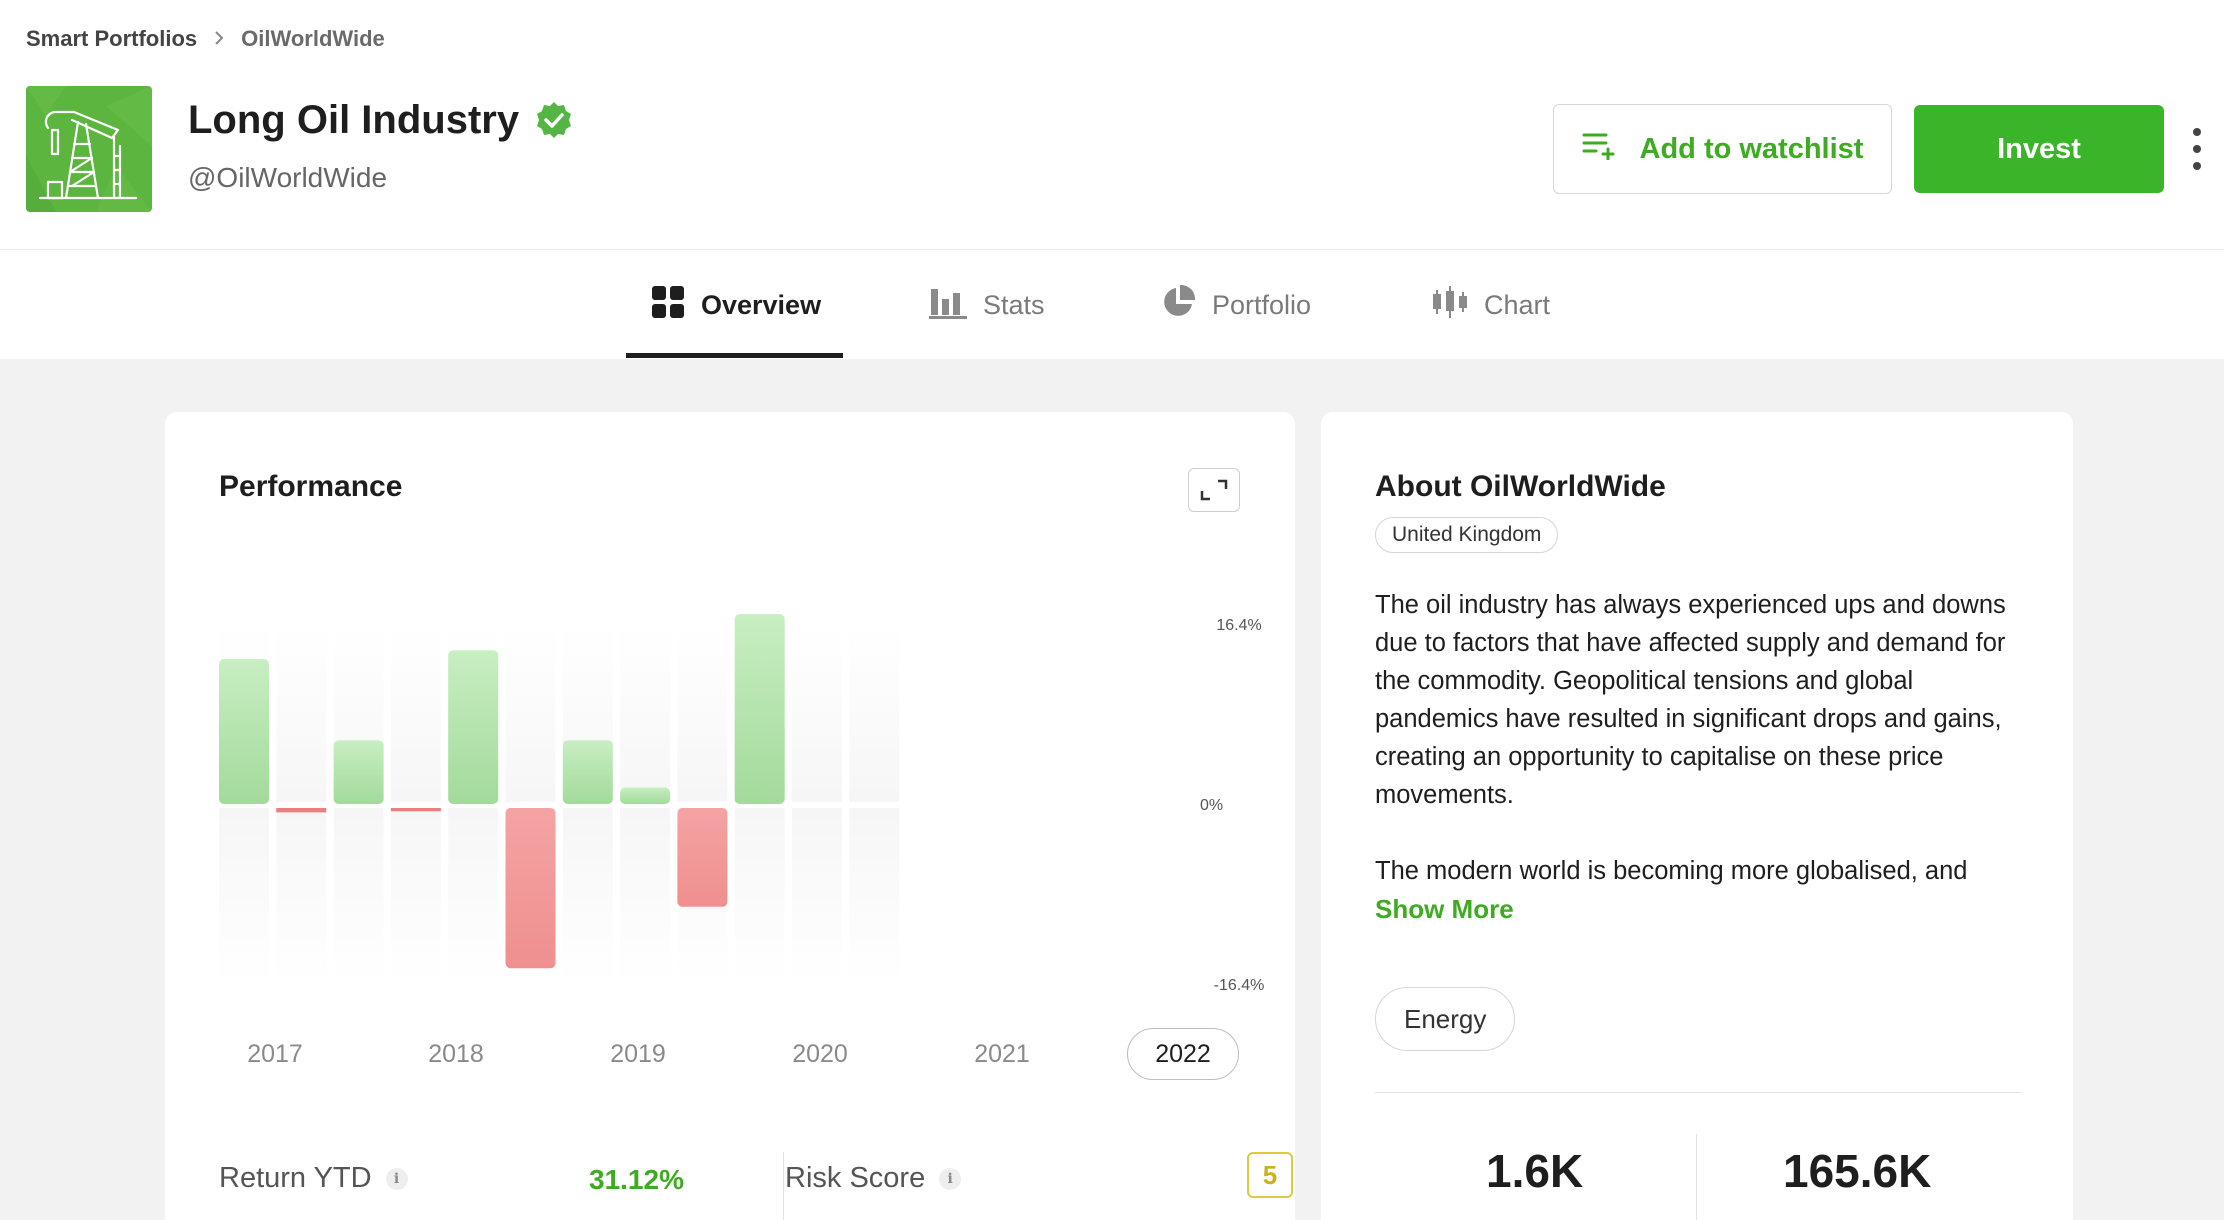  I want to click on tab-portfolio: Portfolio, so click(1235, 305).